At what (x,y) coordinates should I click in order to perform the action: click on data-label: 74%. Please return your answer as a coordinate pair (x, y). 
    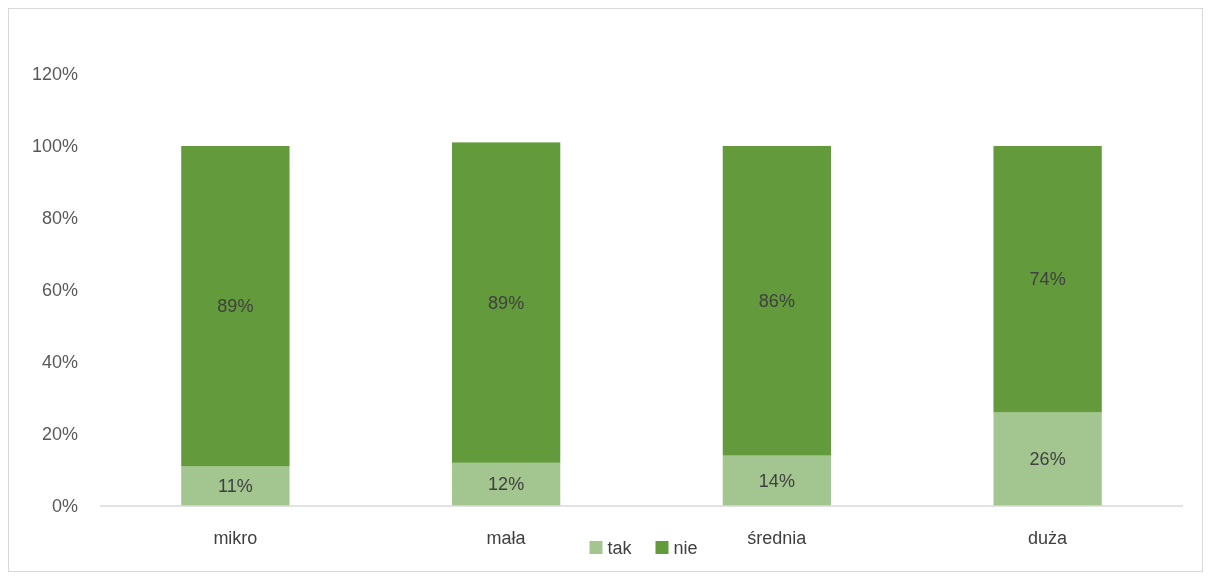
    Looking at the image, I should click on (1047, 279).